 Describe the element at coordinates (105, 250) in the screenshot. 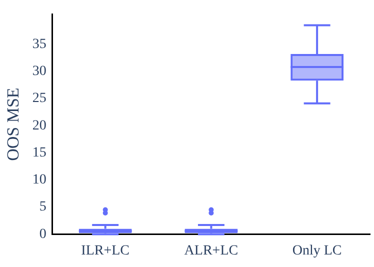

I see `x-tick-label: ILR+LC` at that location.